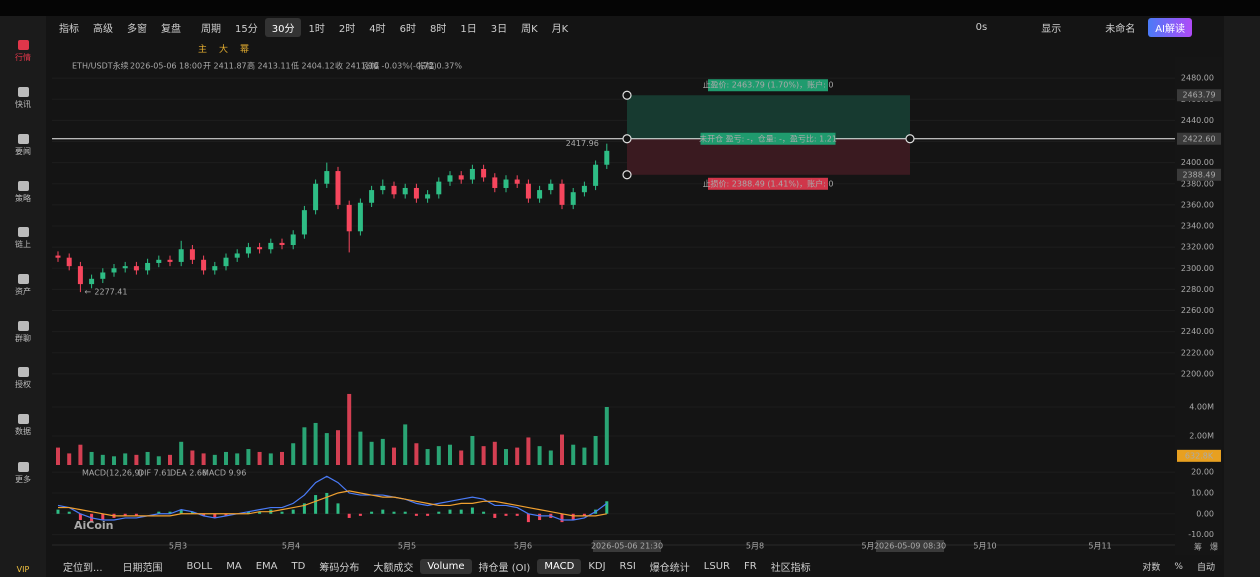 The width and height of the screenshot is (1260, 577). Describe the element at coordinates (357, 66) in the screenshot. I see `ohlc-info: 收 2411.16` at that location.